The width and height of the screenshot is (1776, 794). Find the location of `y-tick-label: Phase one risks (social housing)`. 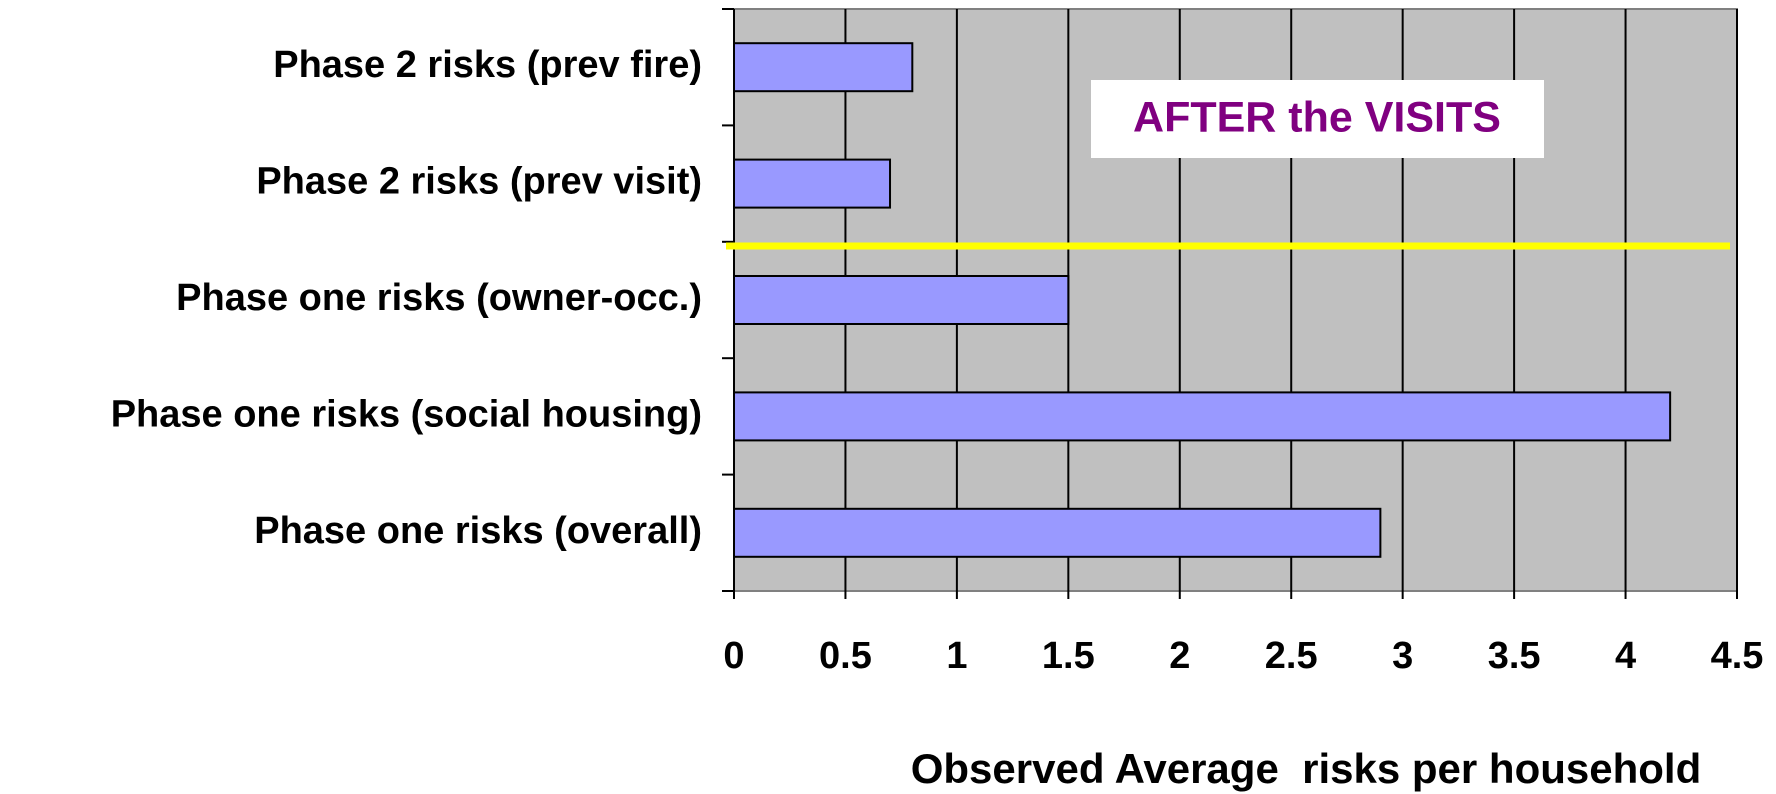

y-tick-label: Phase one risks (social housing) is located at coordinates (406, 414).